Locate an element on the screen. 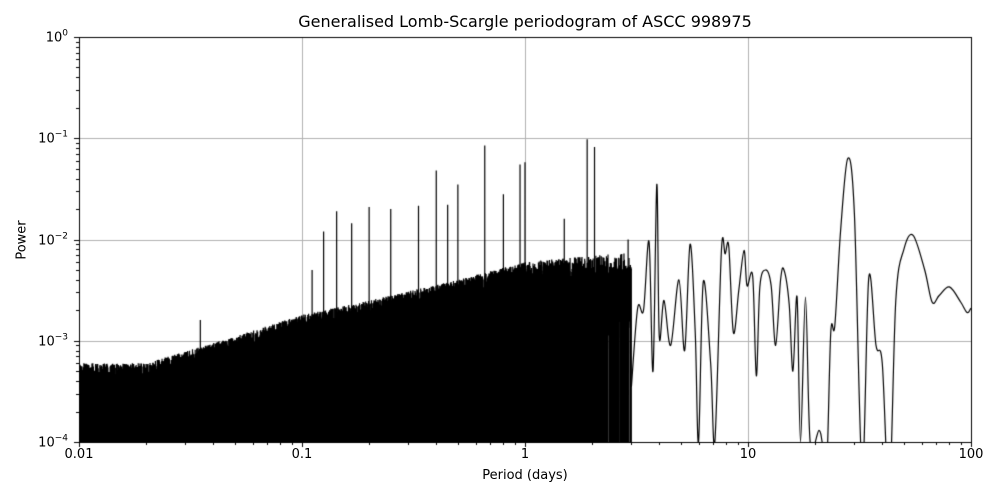 This screenshot has width=1000, height=500. y-axis-label: Power is located at coordinates (22, 240).